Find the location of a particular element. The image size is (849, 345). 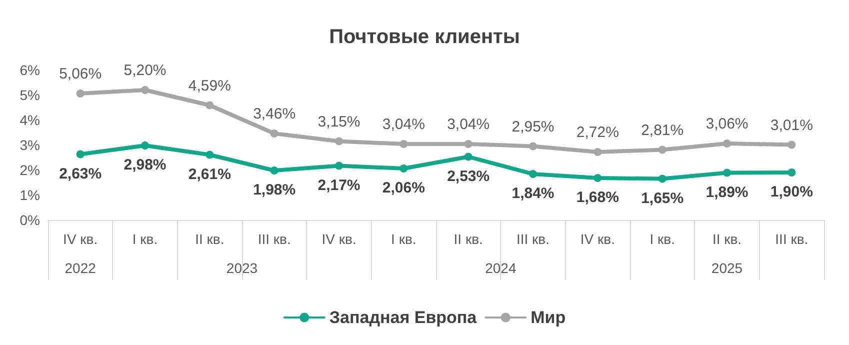

data-label: 2,06% is located at coordinates (403, 188).